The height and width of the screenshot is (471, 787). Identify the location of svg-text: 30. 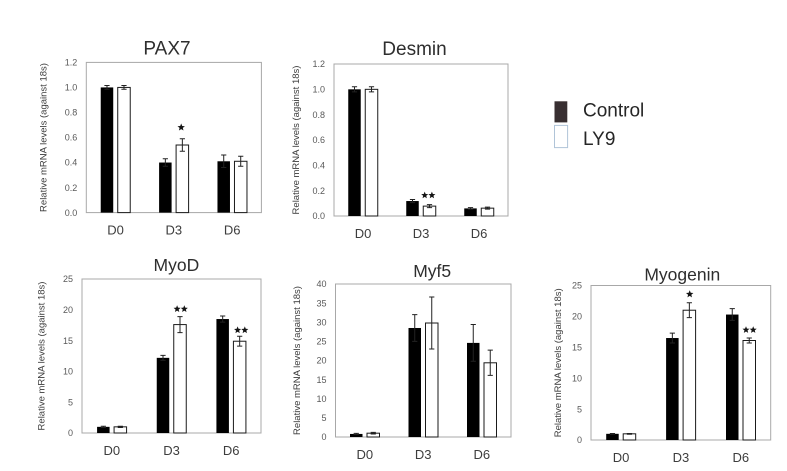
(321, 322).